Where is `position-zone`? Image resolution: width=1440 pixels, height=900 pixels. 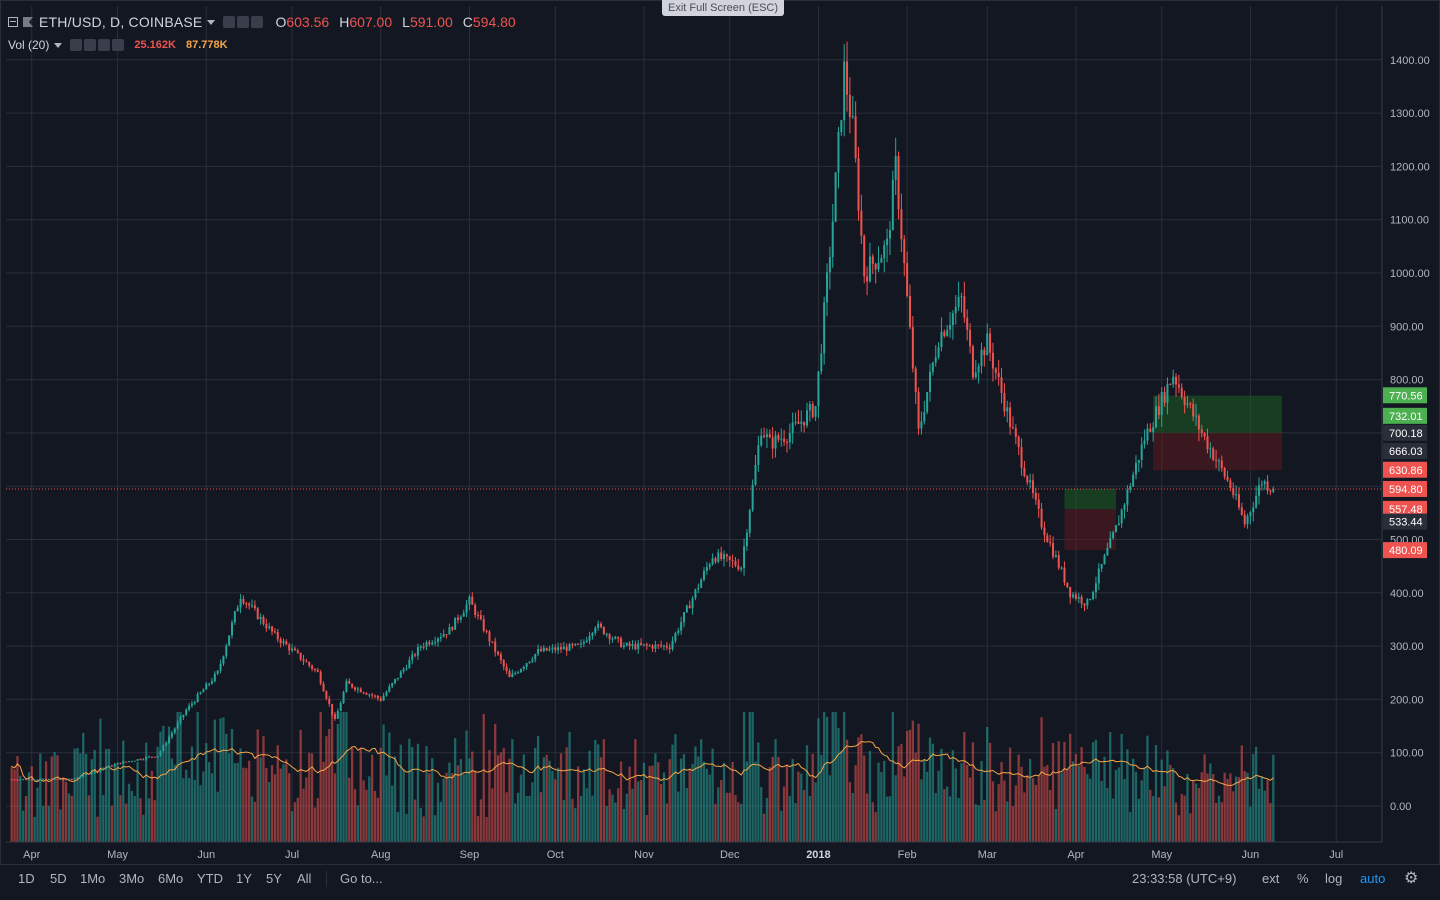 position-zone is located at coordinates (1217, 414).